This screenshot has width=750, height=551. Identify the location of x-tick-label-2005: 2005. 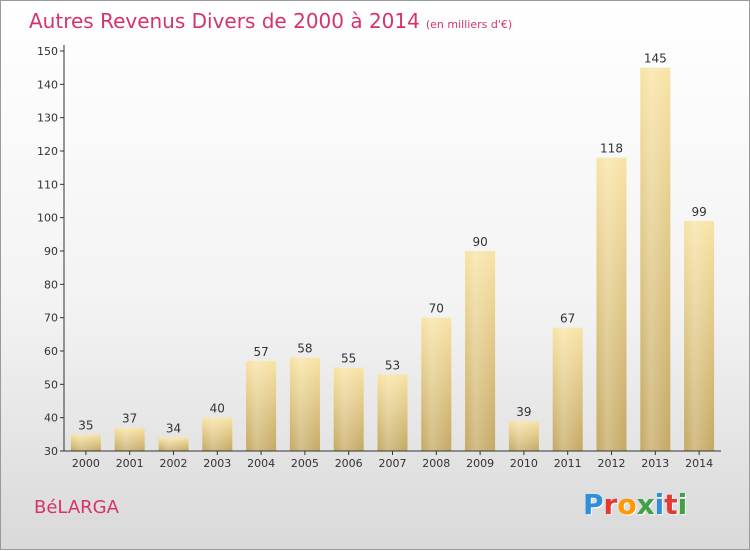
(305, 463).